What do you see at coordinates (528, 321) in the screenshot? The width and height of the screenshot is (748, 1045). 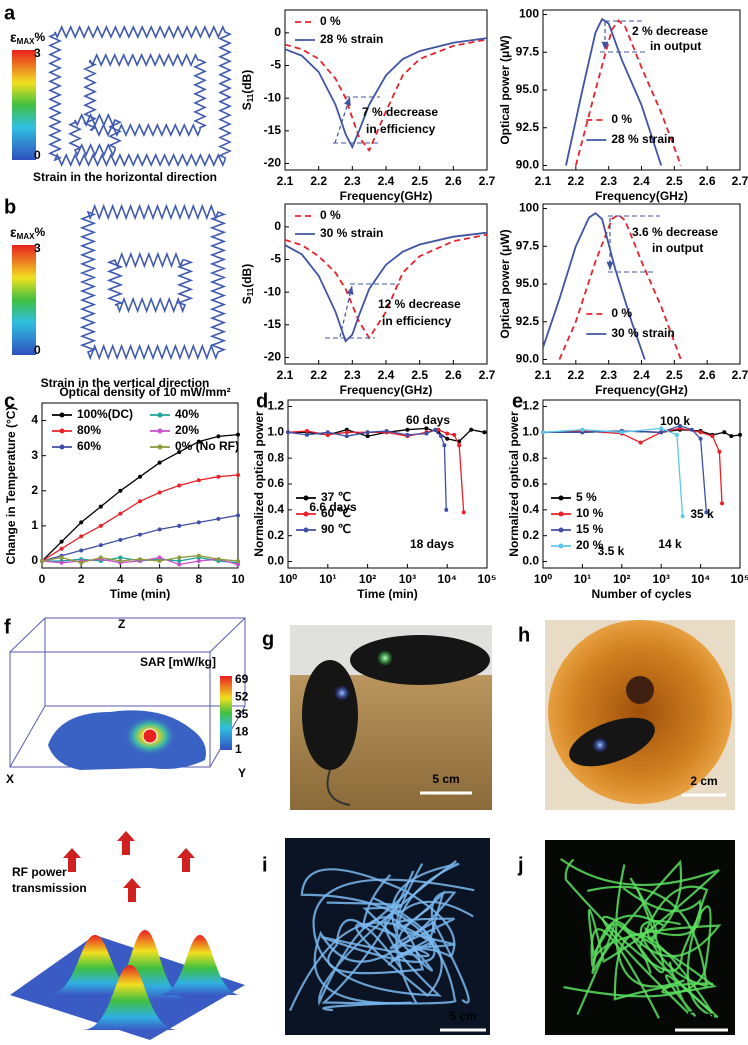 I see `y-tick-label: 92.5` at bounding box center [528, 321].